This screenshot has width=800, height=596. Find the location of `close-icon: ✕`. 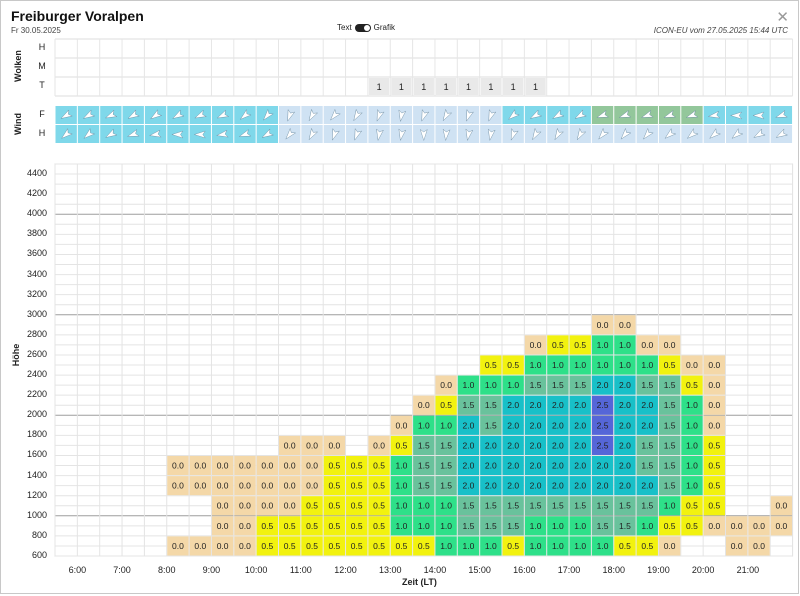

close-icon: ✕ is located at coordinates (782, 17).